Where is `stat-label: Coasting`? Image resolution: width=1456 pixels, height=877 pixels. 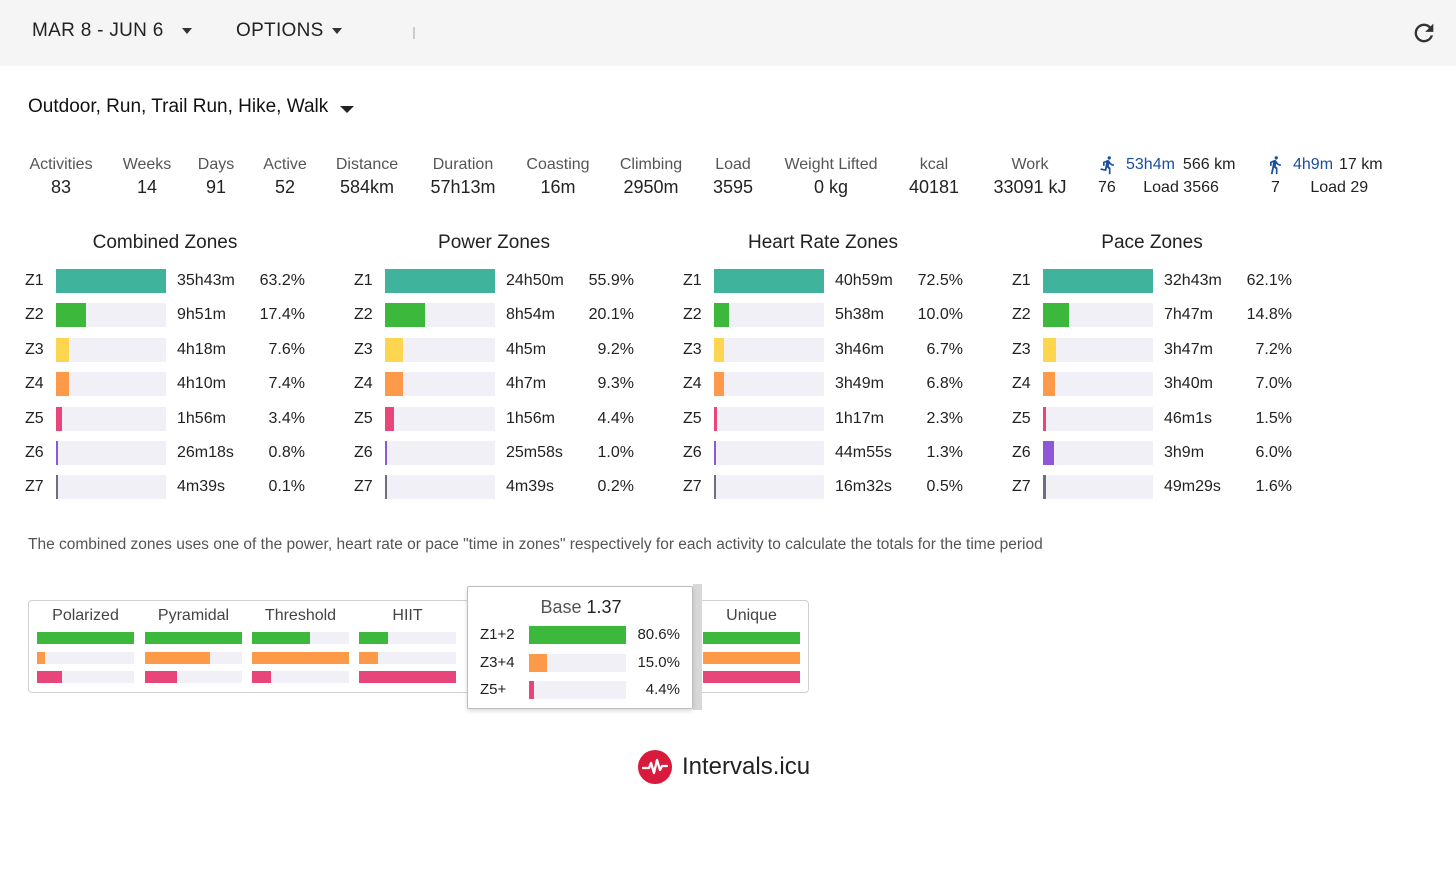
stat-label: Coasting is located at coordinates (558, 164).